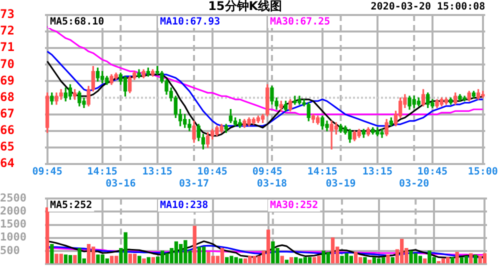 The height and width of the screenshot is (275, 500). What do you see at coordinates (13, 237) in the screenshot?
I see `y-tick-label: 1000` at bounding box center [13, 237].